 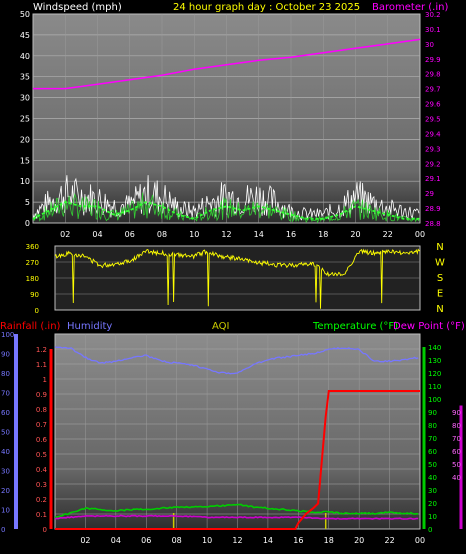 I want to click on rain-y-tick: 0.3, so click(x=41, y=485).